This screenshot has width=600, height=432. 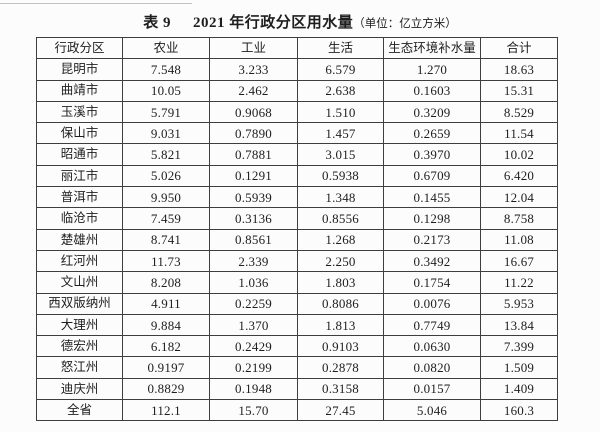 I want to click on header-total: 合计, so click(x=519, y=48).